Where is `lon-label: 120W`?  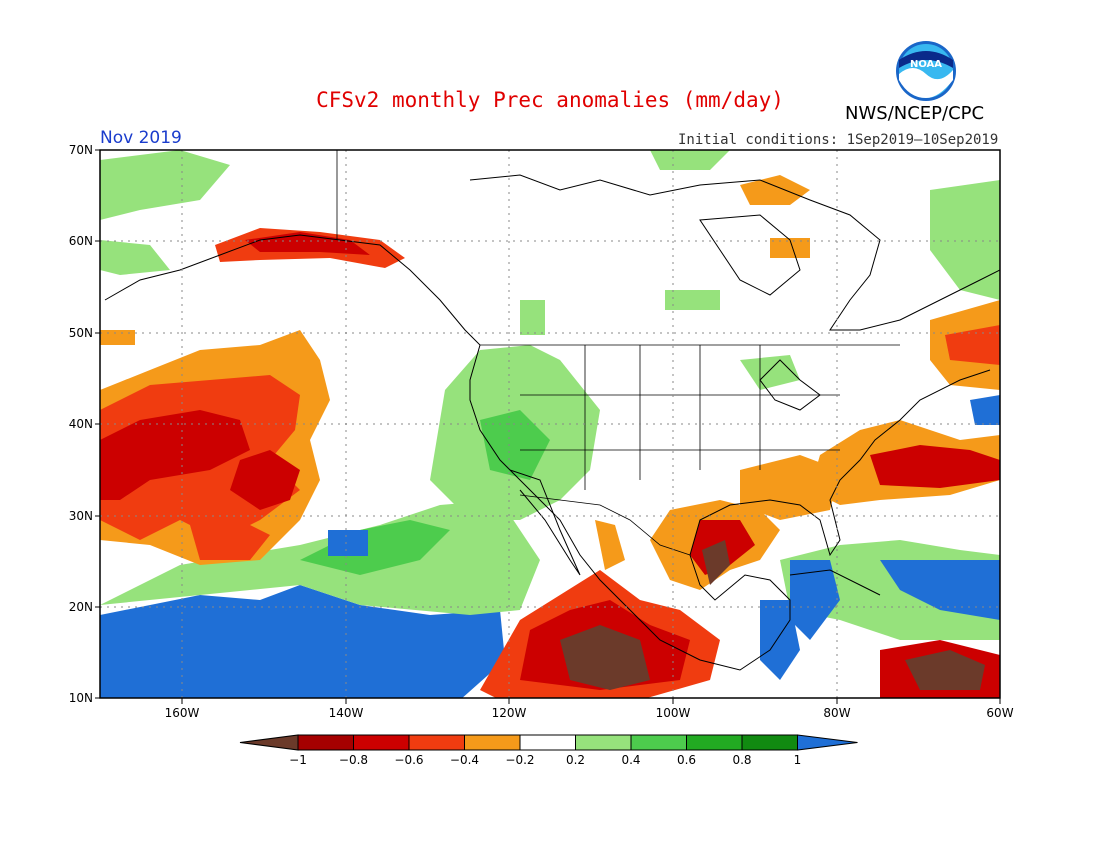 lon-label: 120W is located at coordinates (509, 713).